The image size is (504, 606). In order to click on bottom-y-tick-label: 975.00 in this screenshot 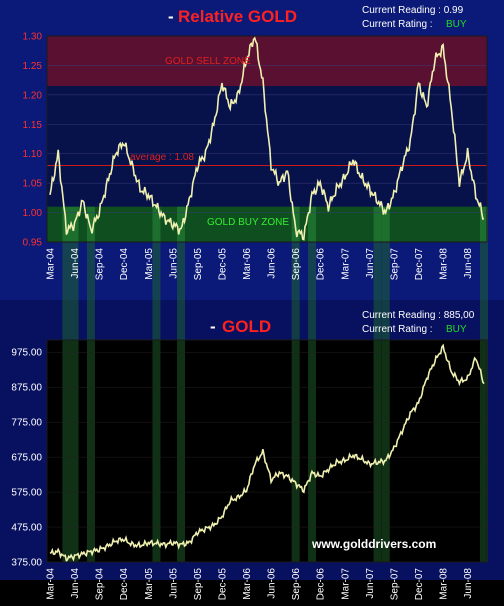, I will do `click(26, 353)`.